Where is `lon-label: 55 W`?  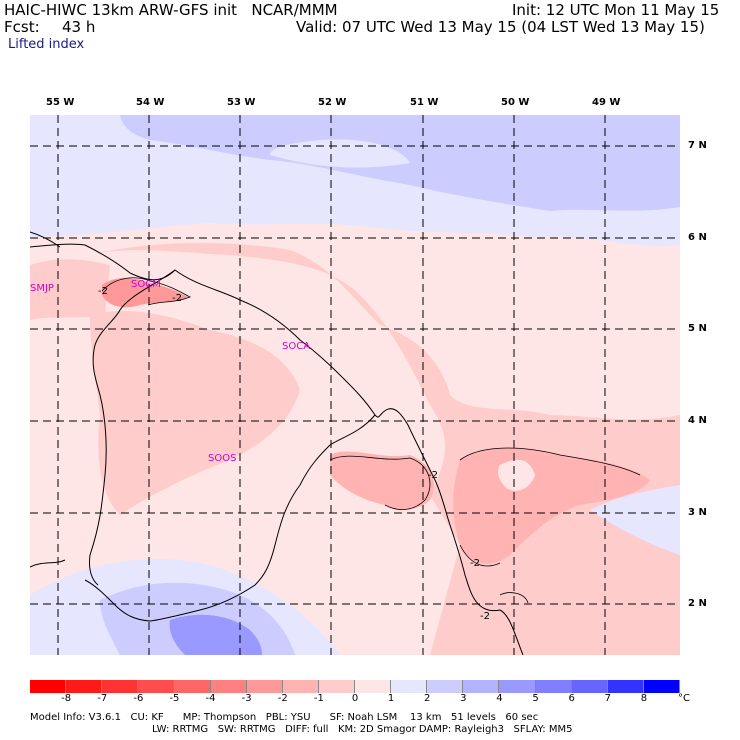 lon-label: 55 W is located at coordinates (60, 102).